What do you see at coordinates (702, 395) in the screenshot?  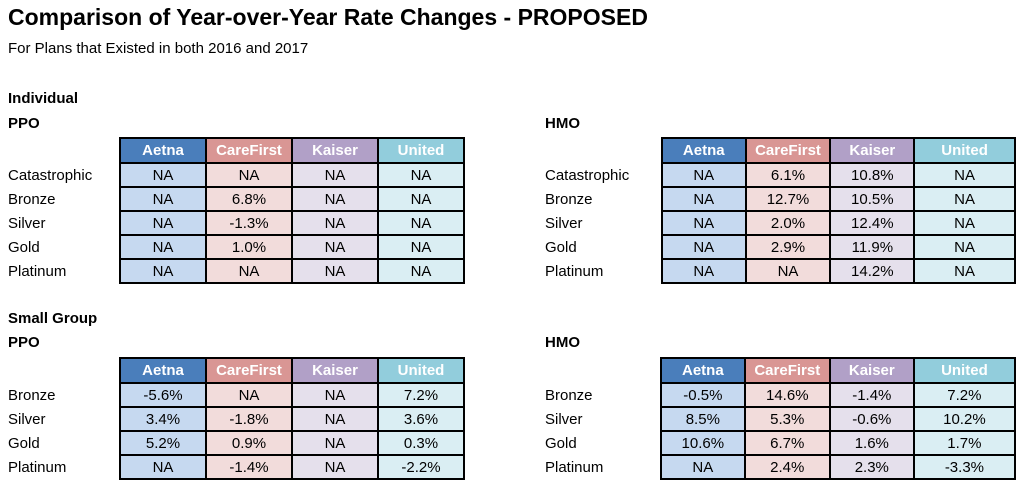 I see `rate-cell: -0.5%` at bounding box center [702, 395].